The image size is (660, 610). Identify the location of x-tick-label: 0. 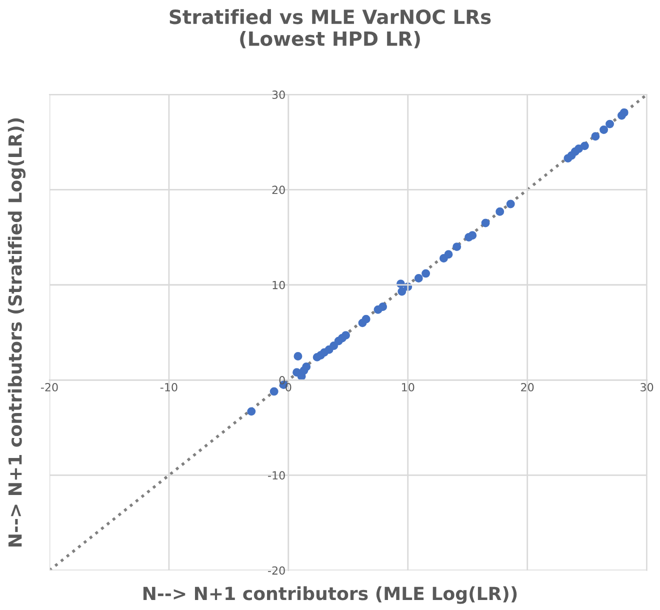
(289, 387).